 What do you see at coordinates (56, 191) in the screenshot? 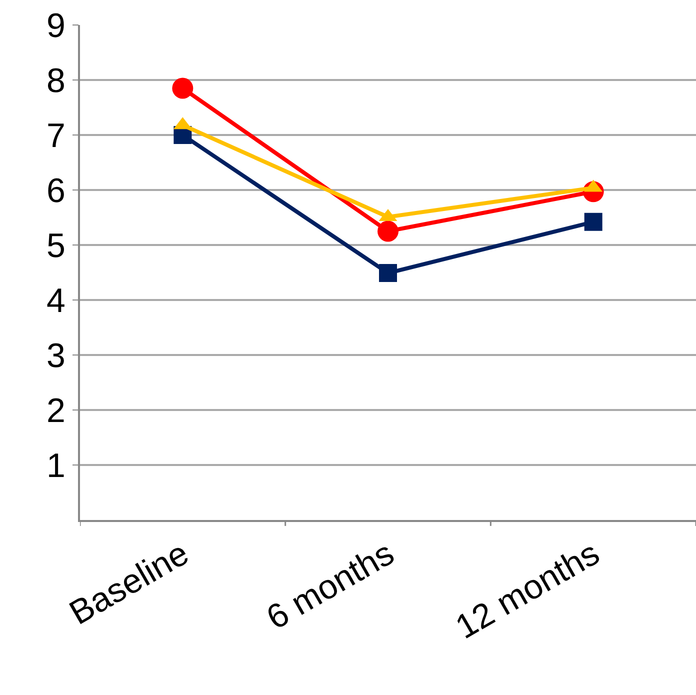
I see `y-tick-label: 6` at bounding box center [56, 191].